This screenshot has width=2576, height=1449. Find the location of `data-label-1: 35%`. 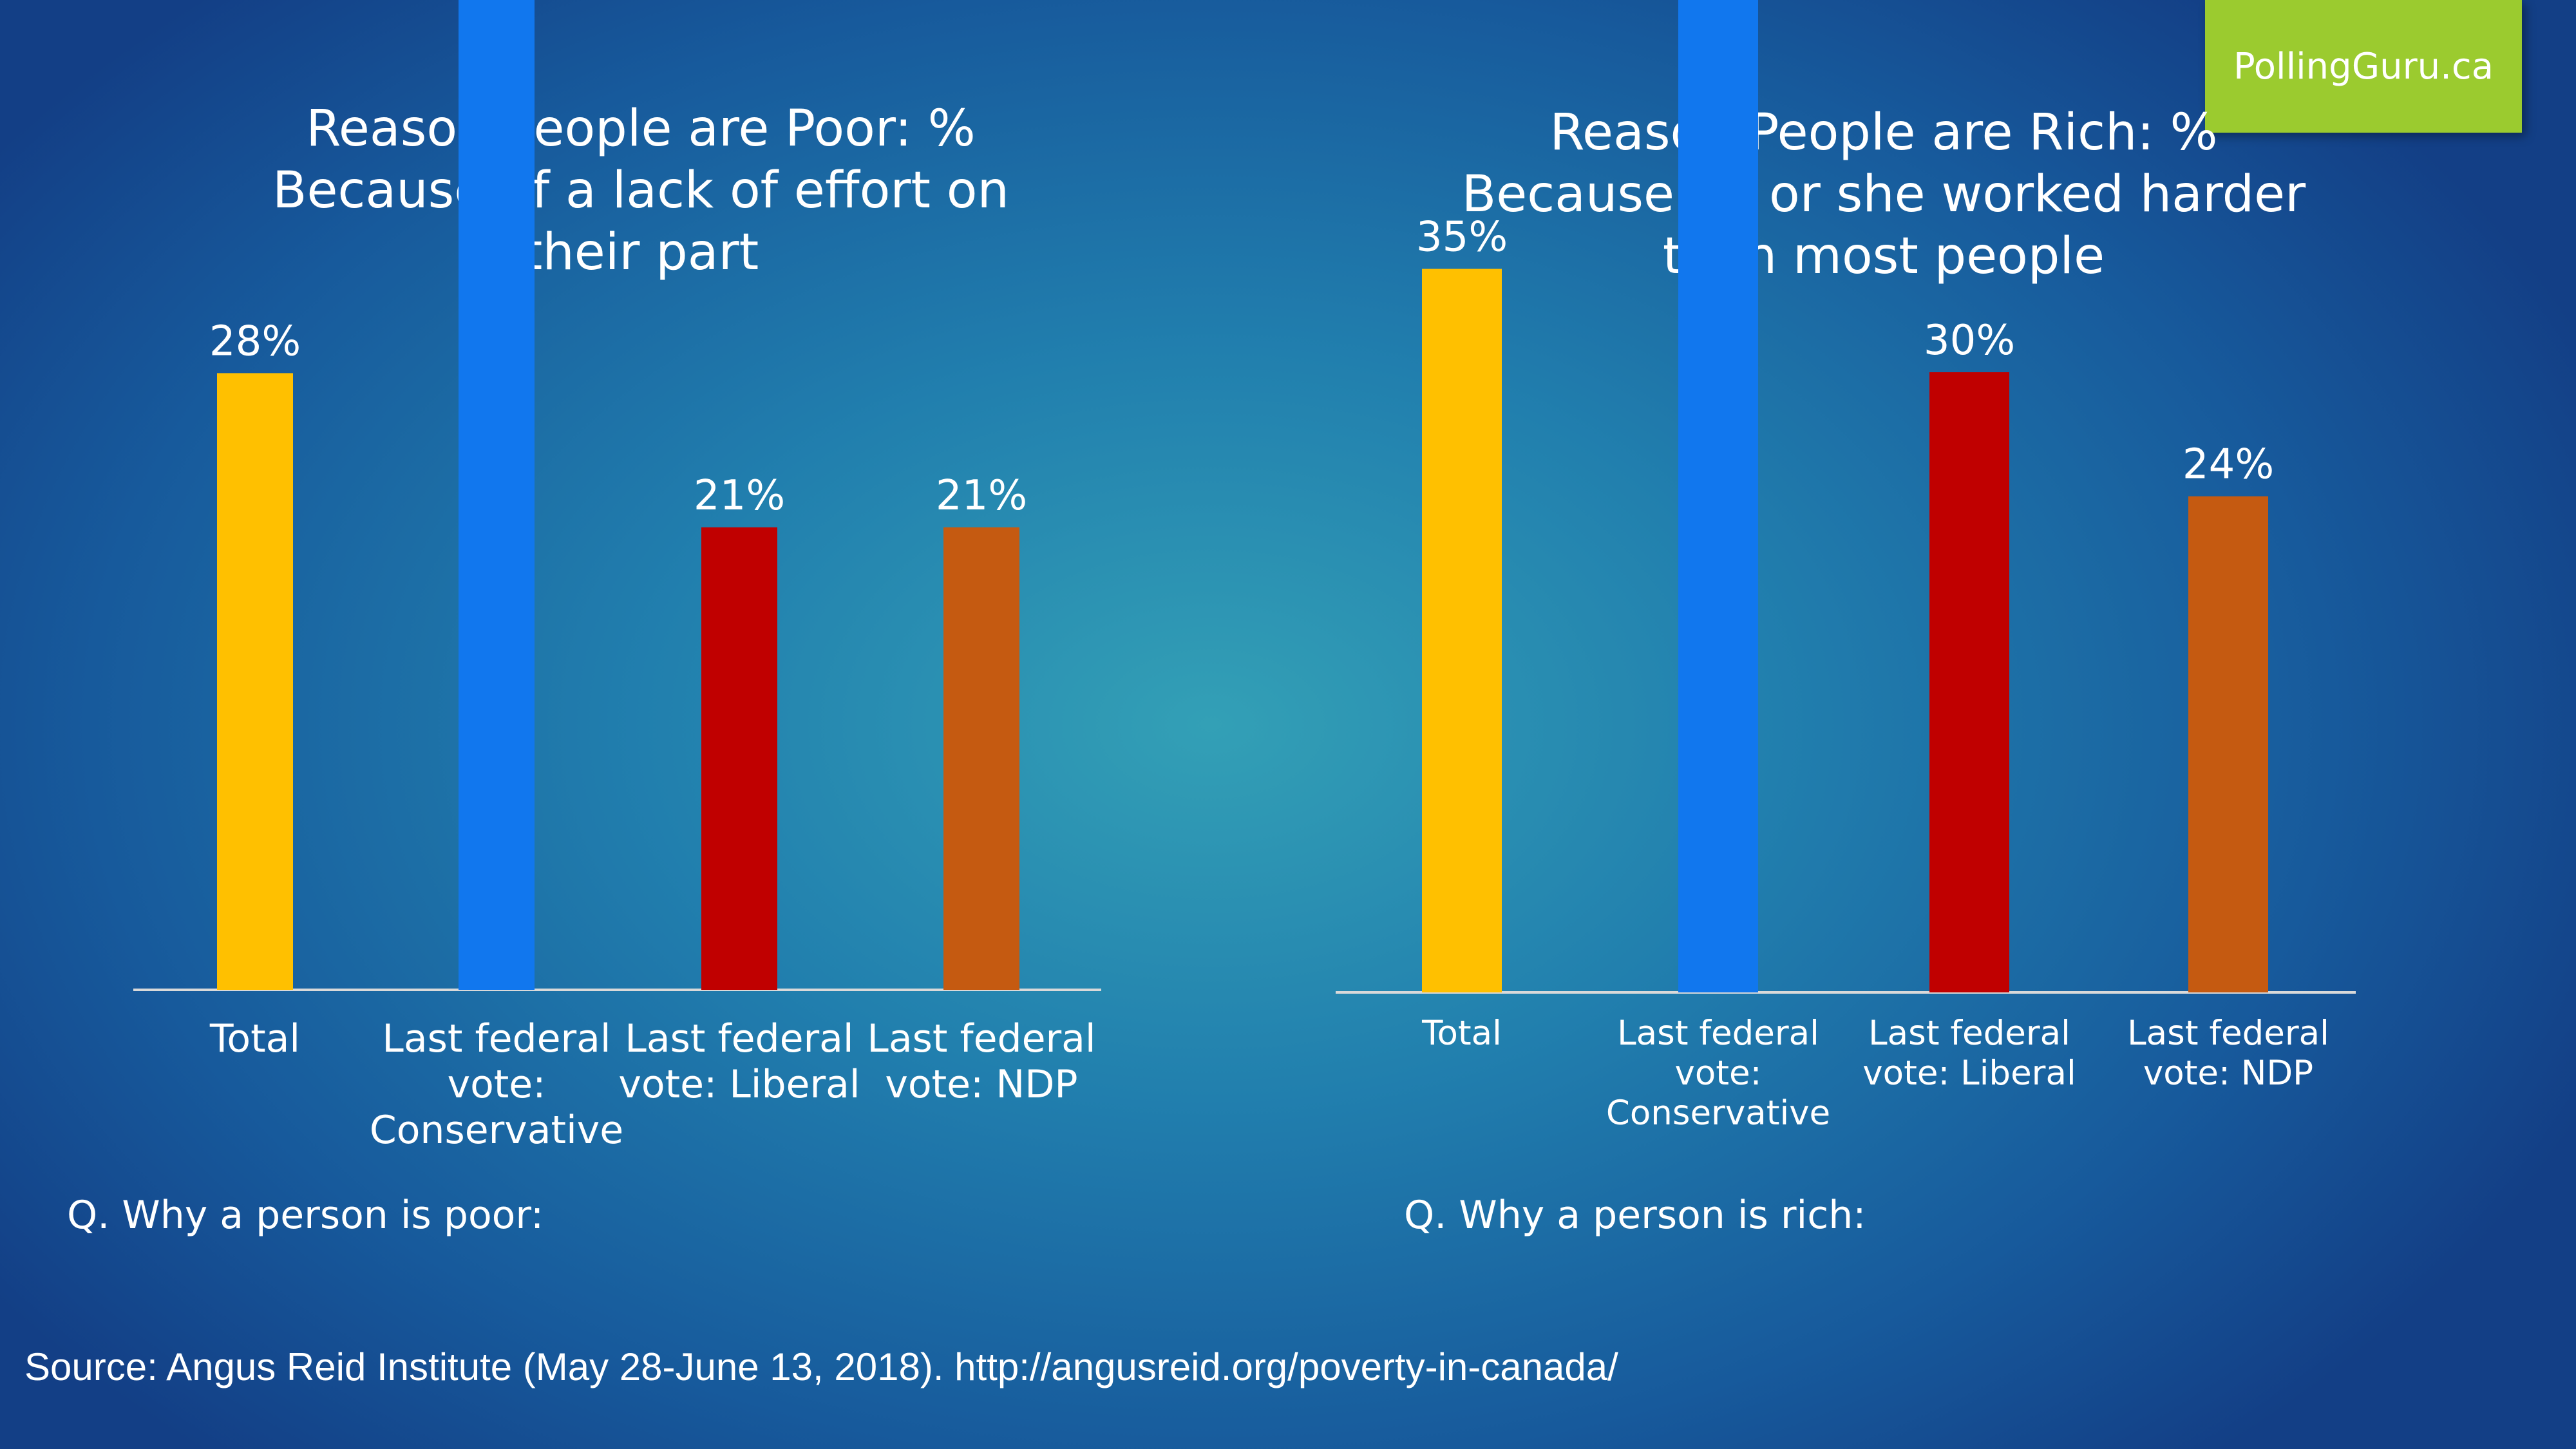

data-label-1: 35% is located at coordinates (1462, 238).